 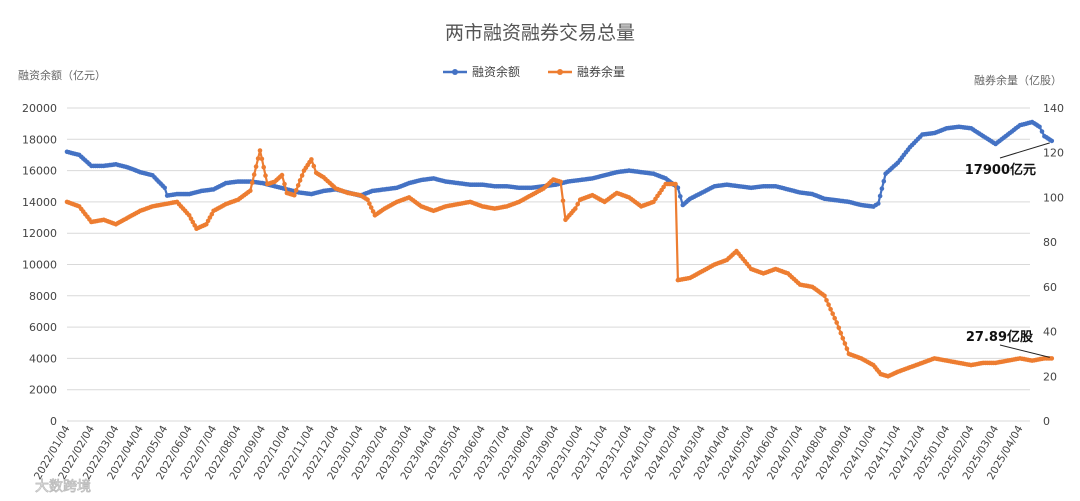 What do you see at coordinates (1024, 150) in the screenshot?
I see `annotation-leader-financing` at bounding box center [1024, 150].